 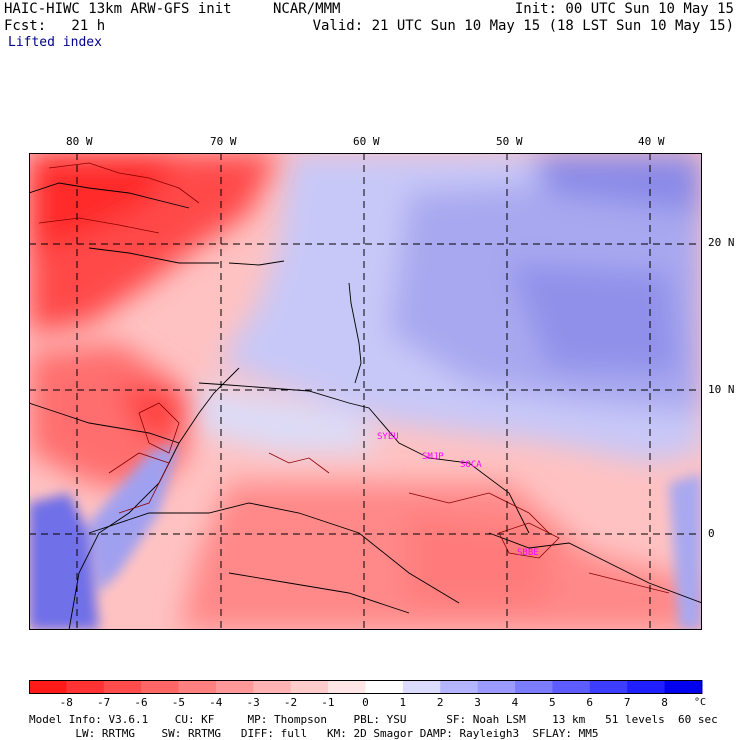 I want to click on colorbar-tick-label: 1, so click(x=403, y=702).